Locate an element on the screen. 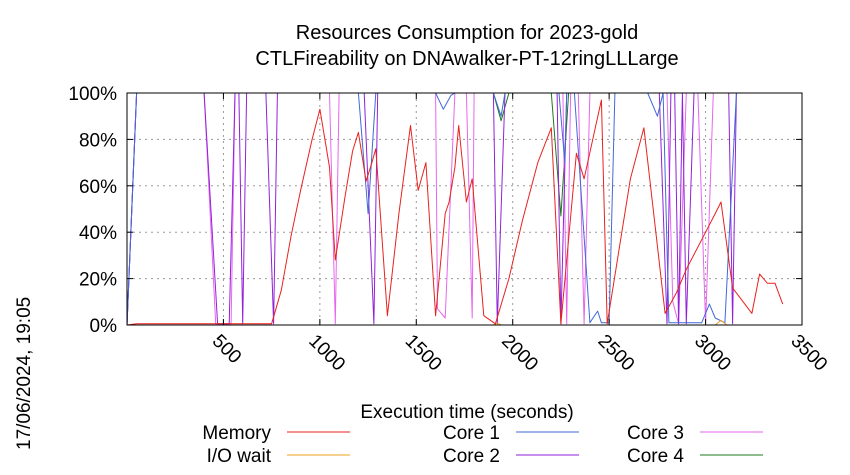 The image size is (850, 475). y-tick-label: 60% is located at coordinates (98, 187).